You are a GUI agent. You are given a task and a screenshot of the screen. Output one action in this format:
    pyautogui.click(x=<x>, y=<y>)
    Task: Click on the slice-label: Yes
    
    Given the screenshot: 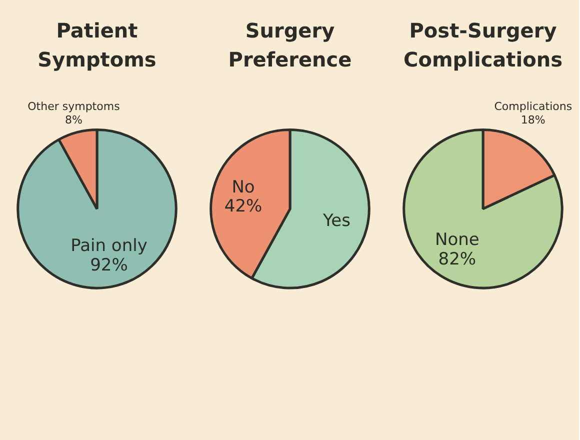 What is the action you would take?
    pyautogui.click(x=336, y=220)
    